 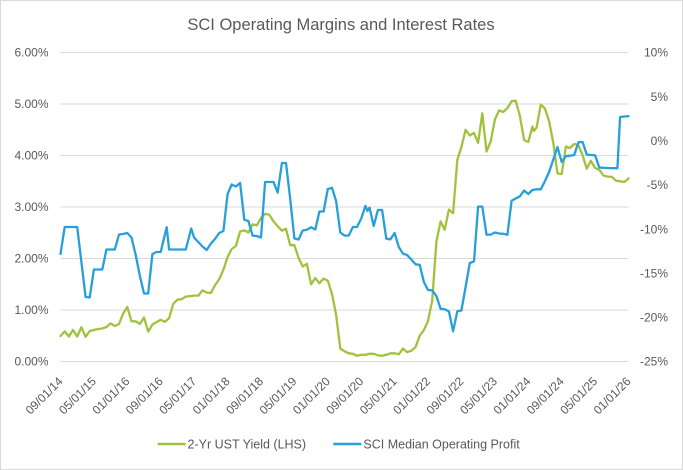 What do you see at coordinates (31, 104) in the screenshot?
I see `svg-text: 5.00%` at bounding box center [31, 104].